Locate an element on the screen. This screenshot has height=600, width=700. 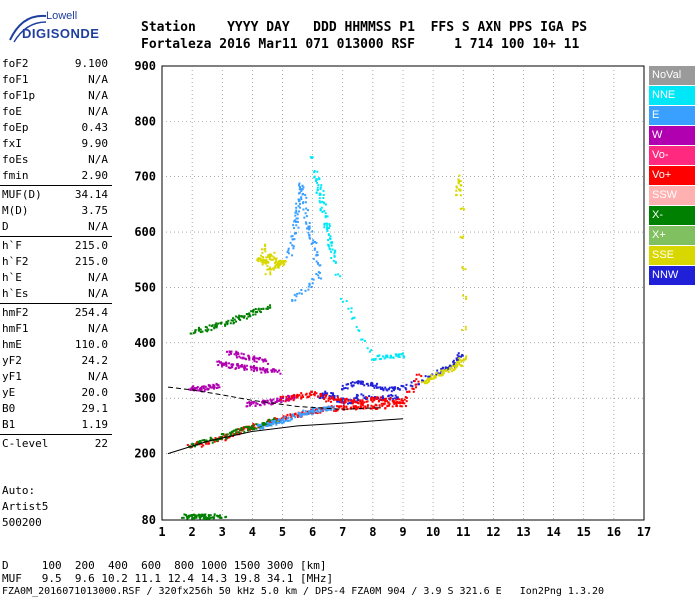
param-row: fxI 9.90 is located at coordinates (56, 144).